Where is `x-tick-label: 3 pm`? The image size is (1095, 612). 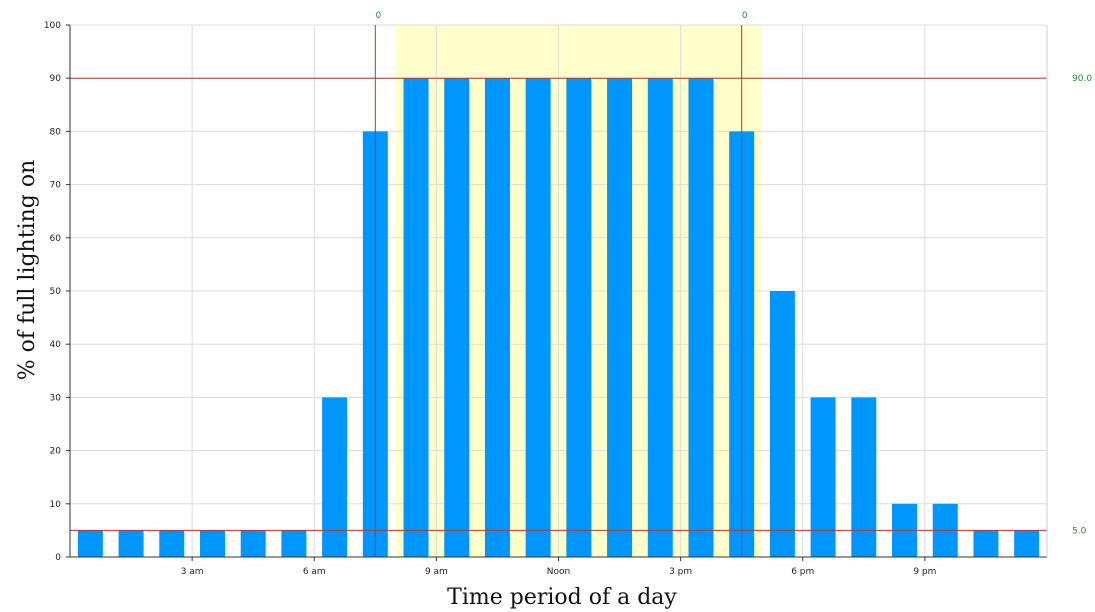 x-tick-label: 3 pm is located at coordinates (680, 572).